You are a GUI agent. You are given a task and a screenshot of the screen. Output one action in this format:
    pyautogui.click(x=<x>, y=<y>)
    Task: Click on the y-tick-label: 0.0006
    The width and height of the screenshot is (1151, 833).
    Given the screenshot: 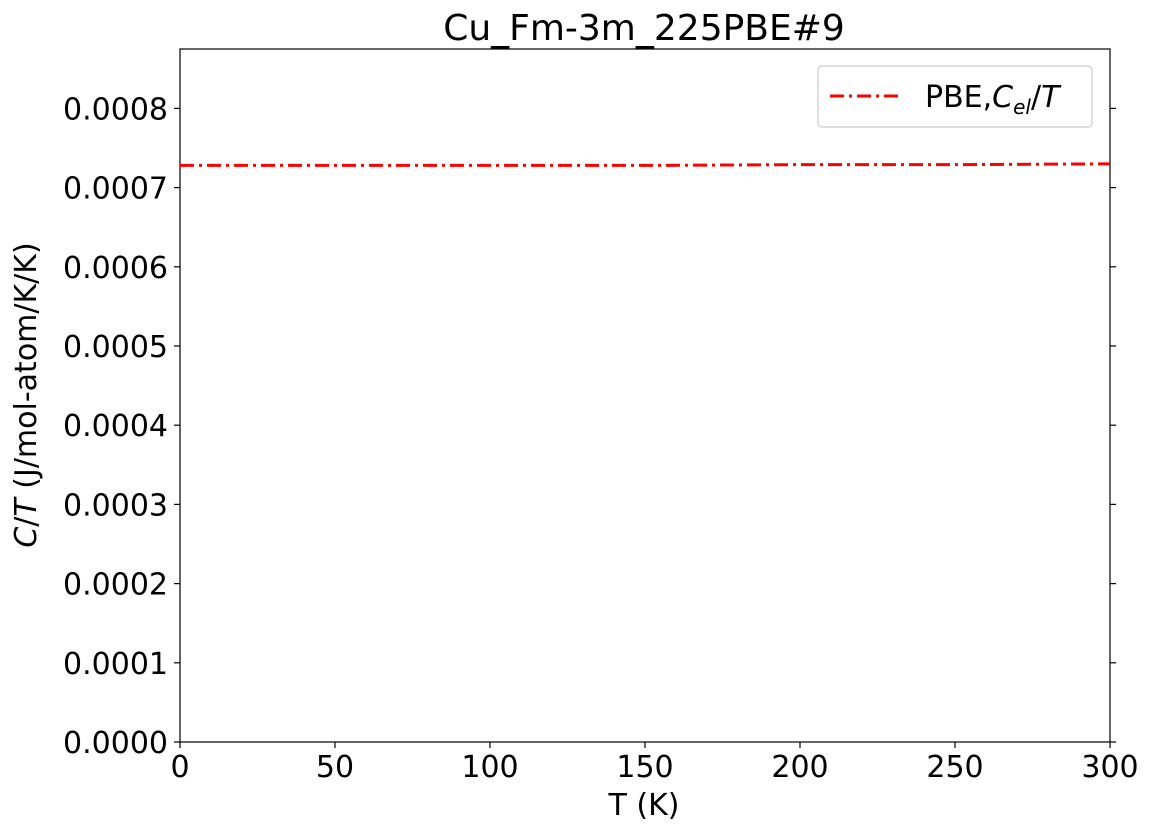 What is the action you would take?
    pyautogui.click(x=115, y=268)
    